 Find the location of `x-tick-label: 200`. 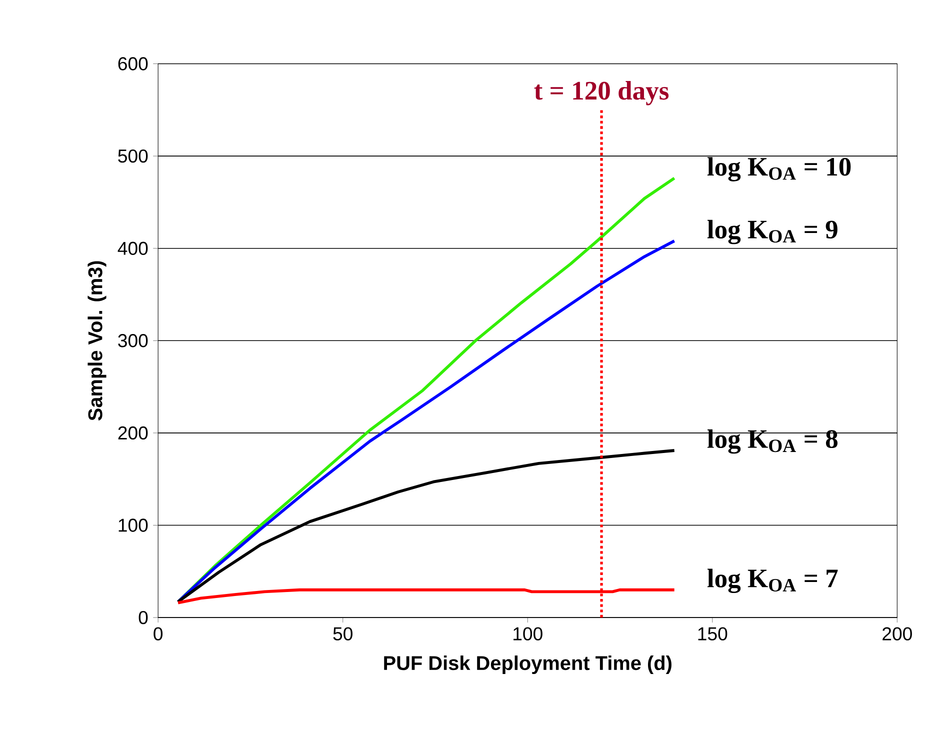

x-tick-label: 200 is located at coordinates (897, 633).